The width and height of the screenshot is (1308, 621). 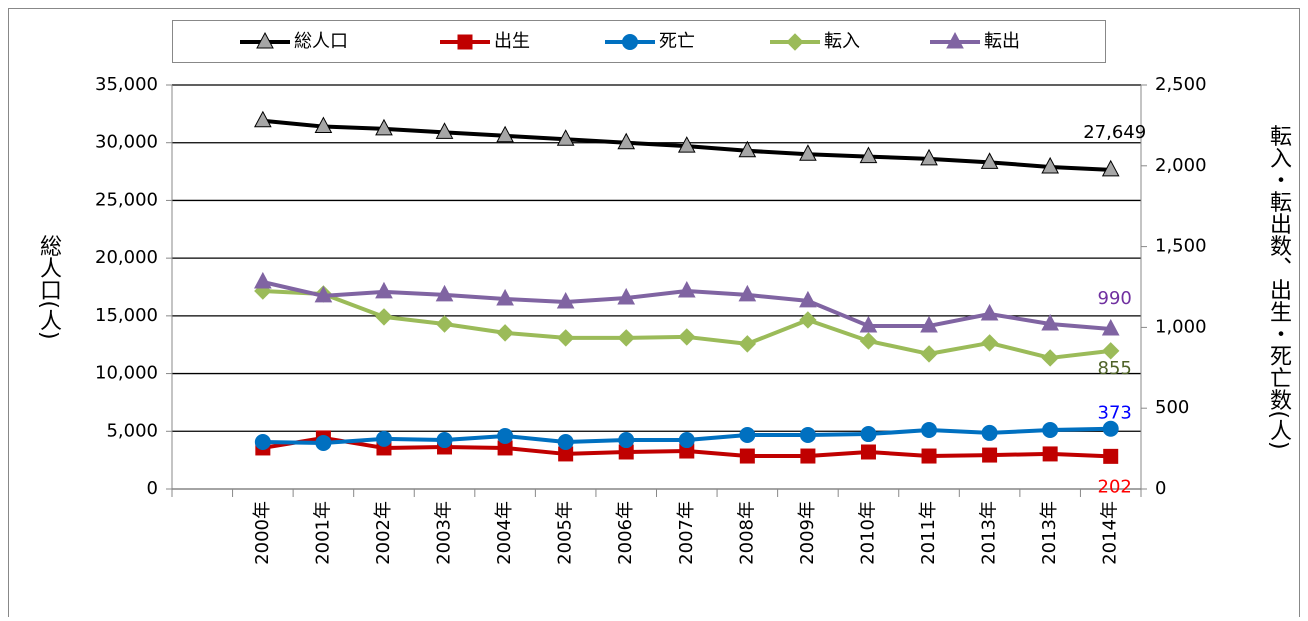 What do you see at coordinates (565, 533) in the screenshot?
I see `x-tick-label: 2005年` at bounding box center [565, 533].